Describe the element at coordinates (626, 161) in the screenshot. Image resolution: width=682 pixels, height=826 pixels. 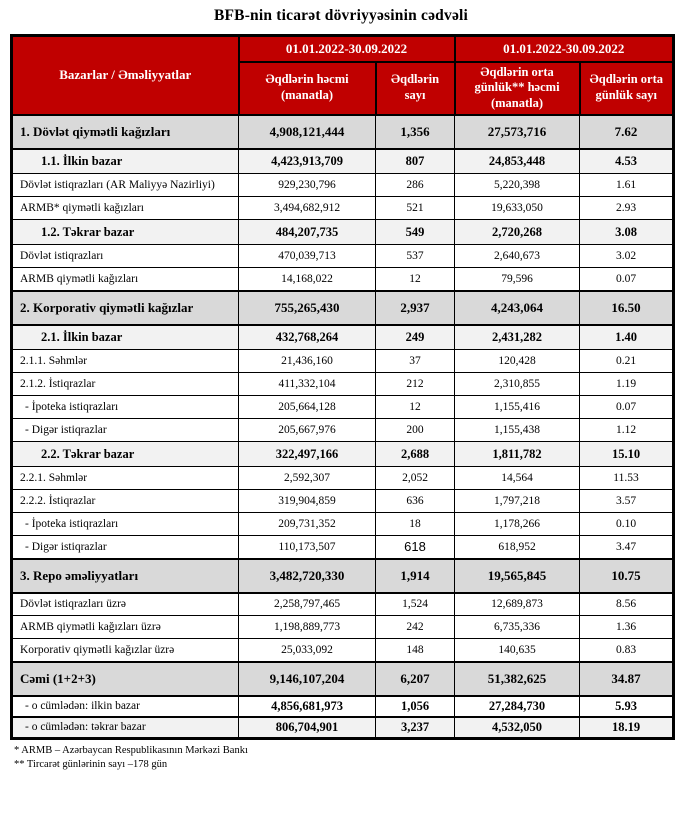
I see `value-cell: 4.53` at that location.